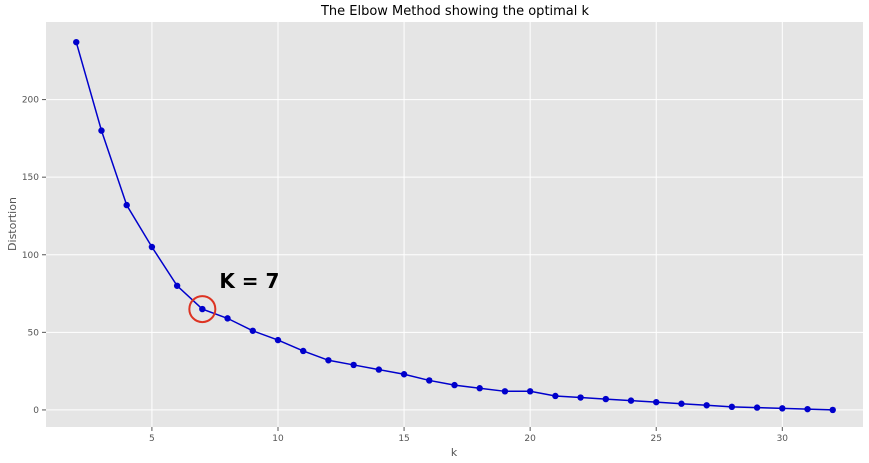 The width and height of the screenshot is (869, 463). I want to click on y-tick-label-200: 200, so click(30, 101).